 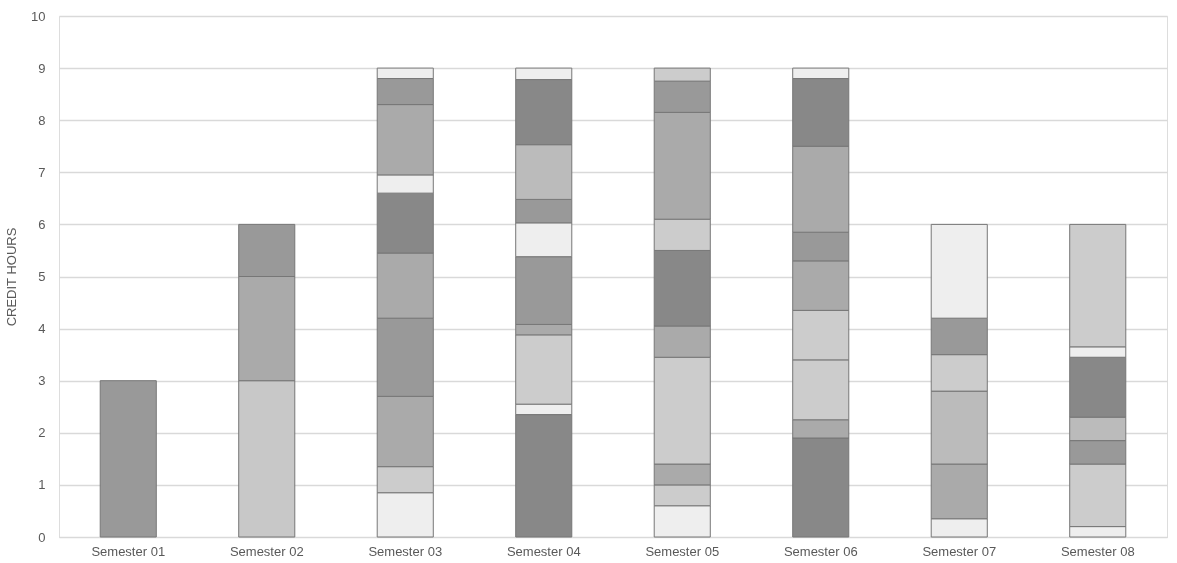 I want to click on y-tick-label: 1, so click(x=42, y=485).